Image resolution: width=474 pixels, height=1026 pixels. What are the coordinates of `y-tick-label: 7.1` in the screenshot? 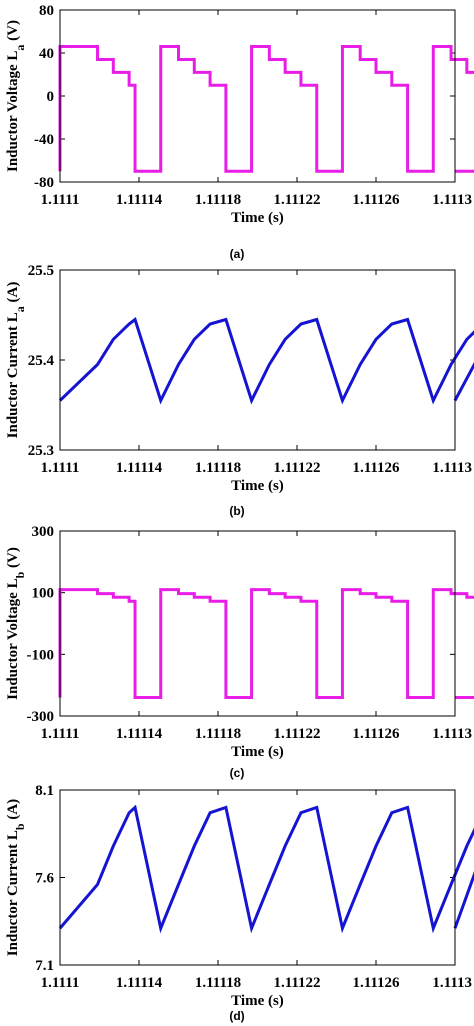 It's located at (44, 966).